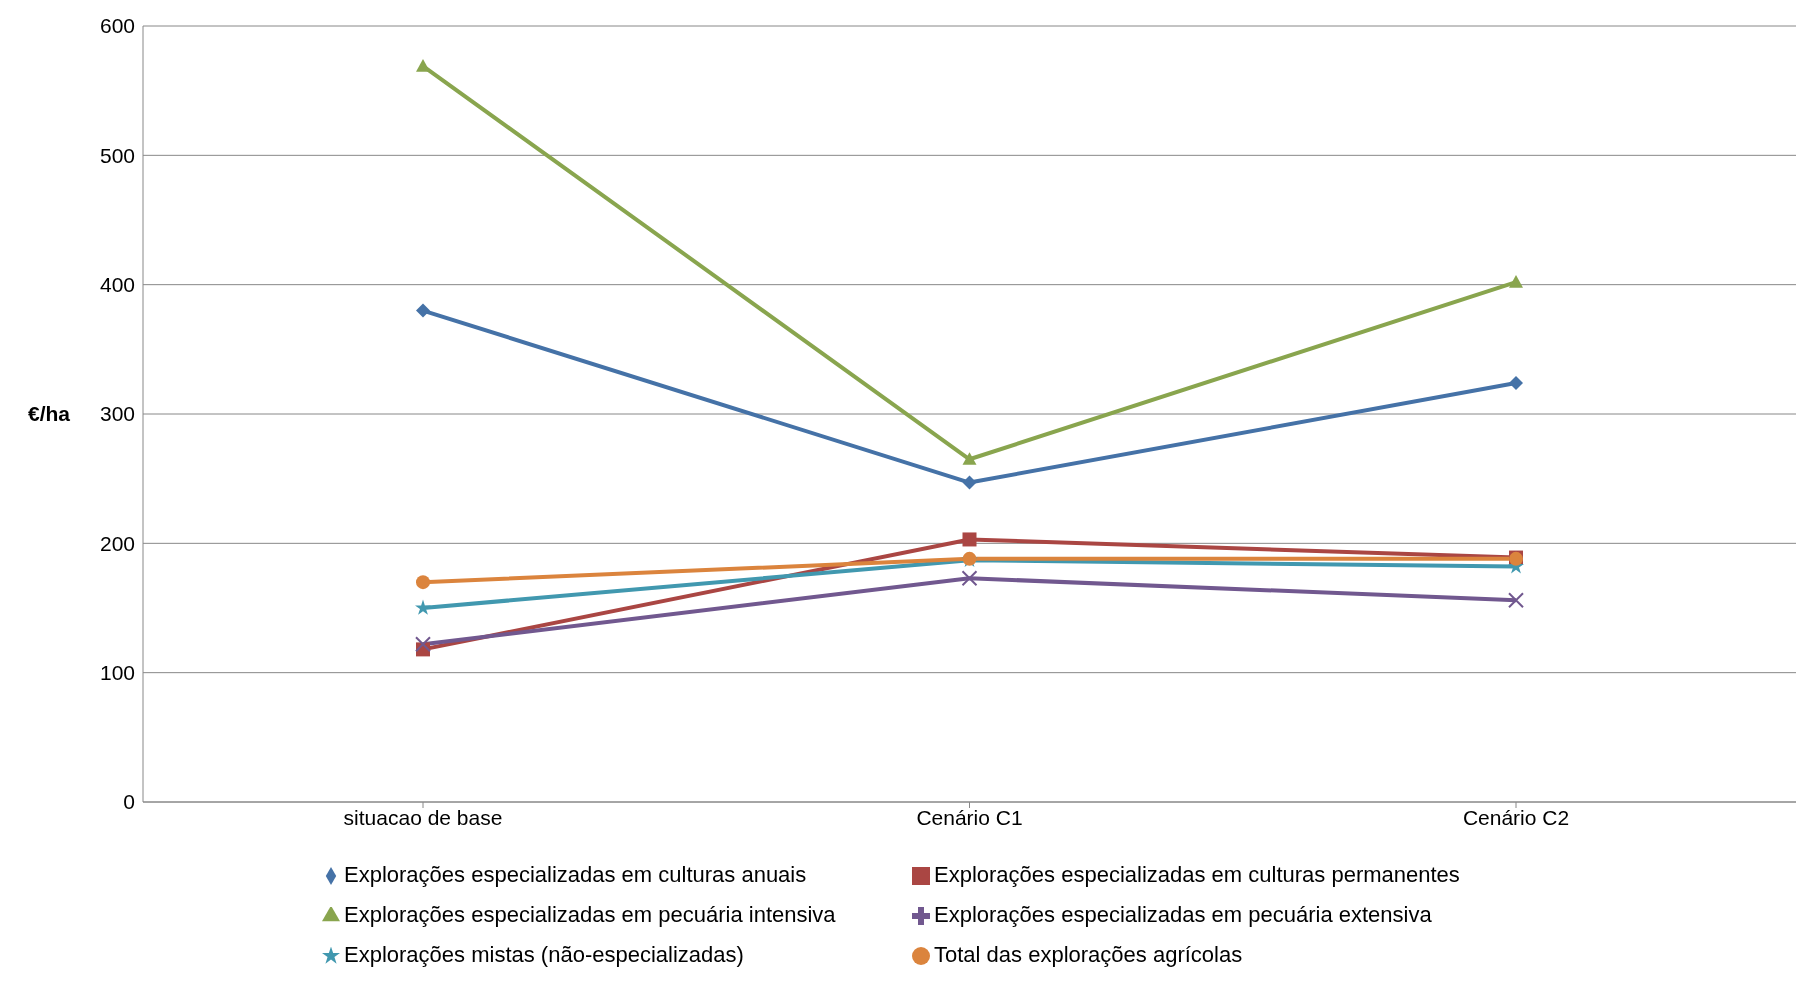  What do you see at coordinates (423, 817) in the screenshot?
I see `x-tick-label: situacao de base` at bounding box center [423, 817].